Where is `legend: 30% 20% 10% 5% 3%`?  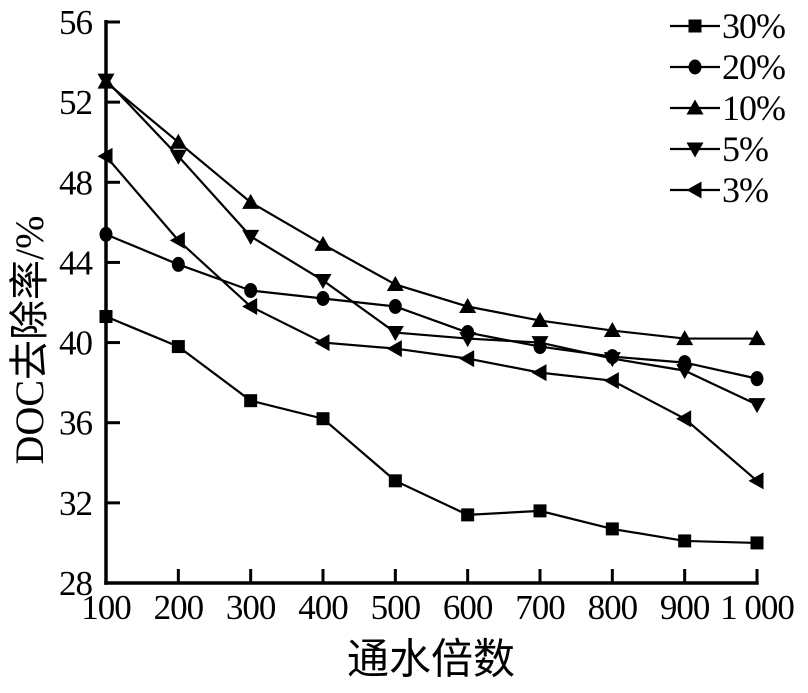 legend: 30% 20% 10% 5% 3% is located at coordinates (728, 107).